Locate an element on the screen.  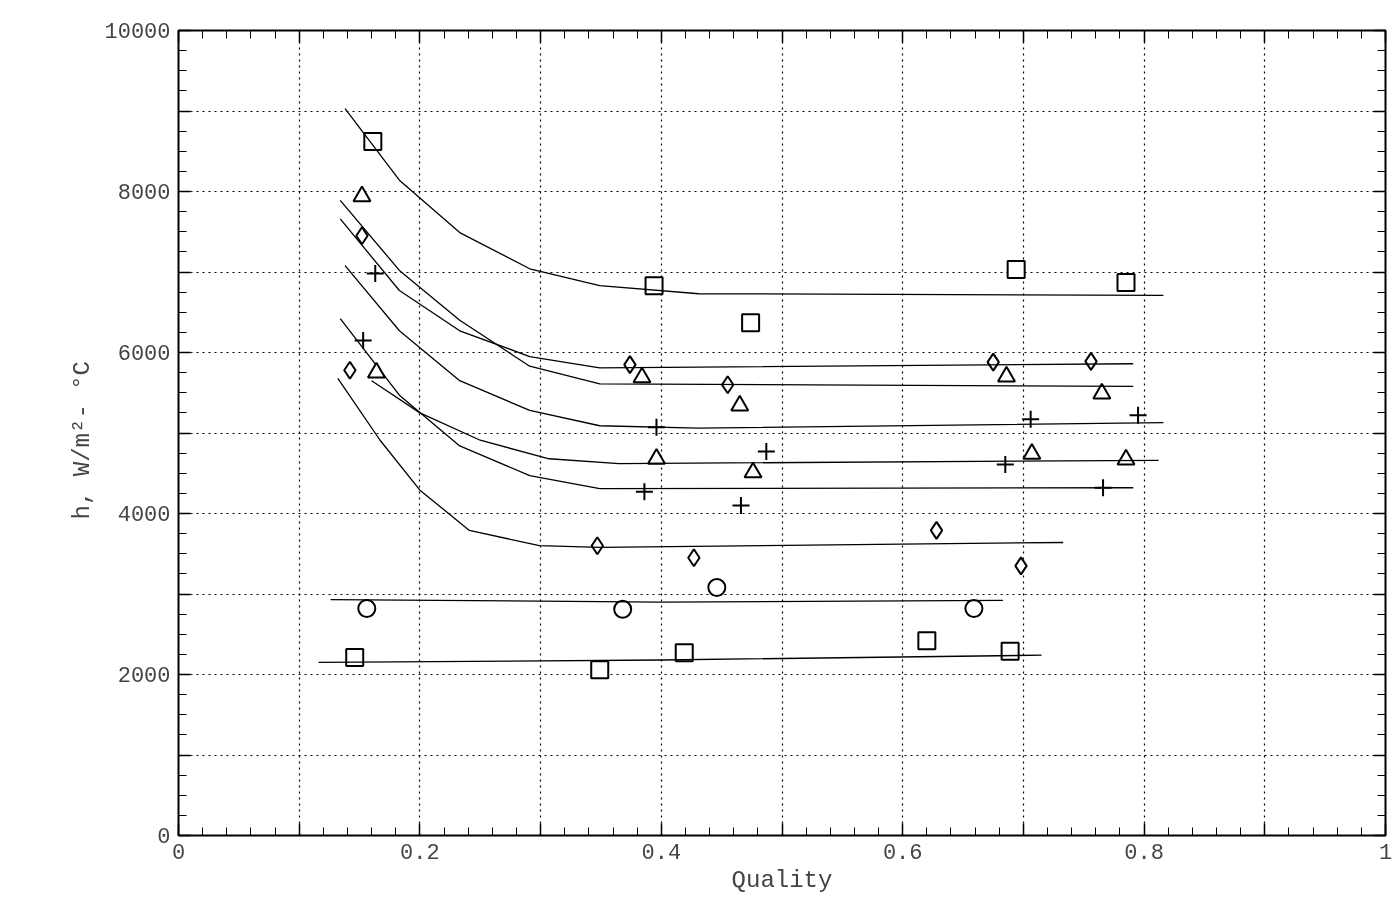
x-tick-label: 1 is located at coordinates (1385, 853).